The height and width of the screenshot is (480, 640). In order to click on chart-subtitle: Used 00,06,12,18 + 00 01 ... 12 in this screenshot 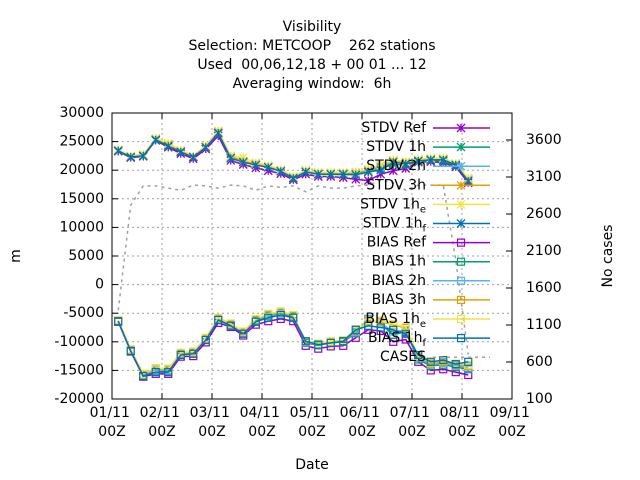, I will do `click(311, 65)`.